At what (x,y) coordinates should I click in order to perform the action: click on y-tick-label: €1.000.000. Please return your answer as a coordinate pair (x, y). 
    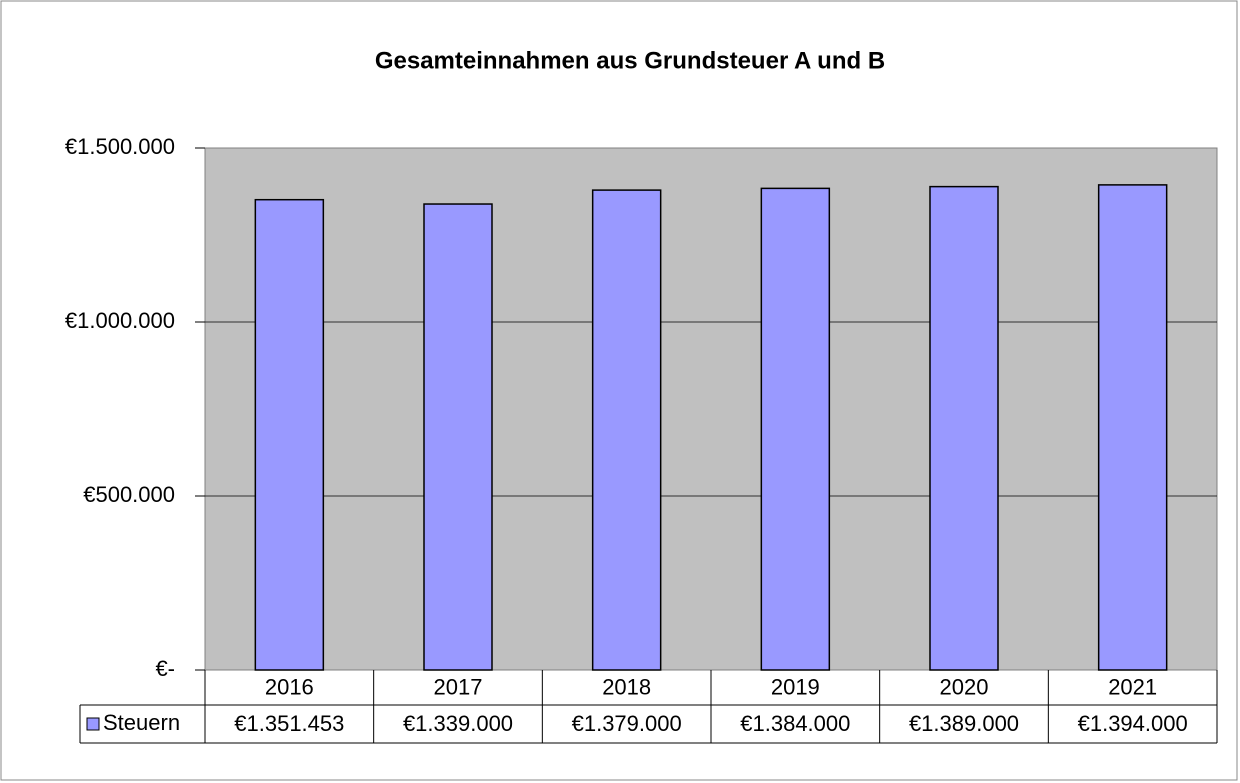
    Looking at the image, I should click on (120, 320).